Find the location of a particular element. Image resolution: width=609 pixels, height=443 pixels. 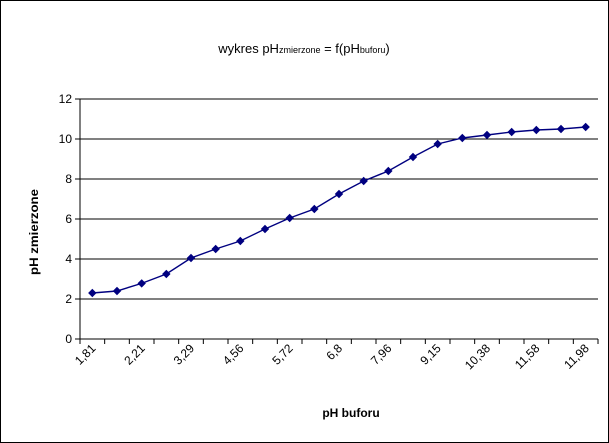

x-tick-label: 11,98 is located at coordinates (576, 356).